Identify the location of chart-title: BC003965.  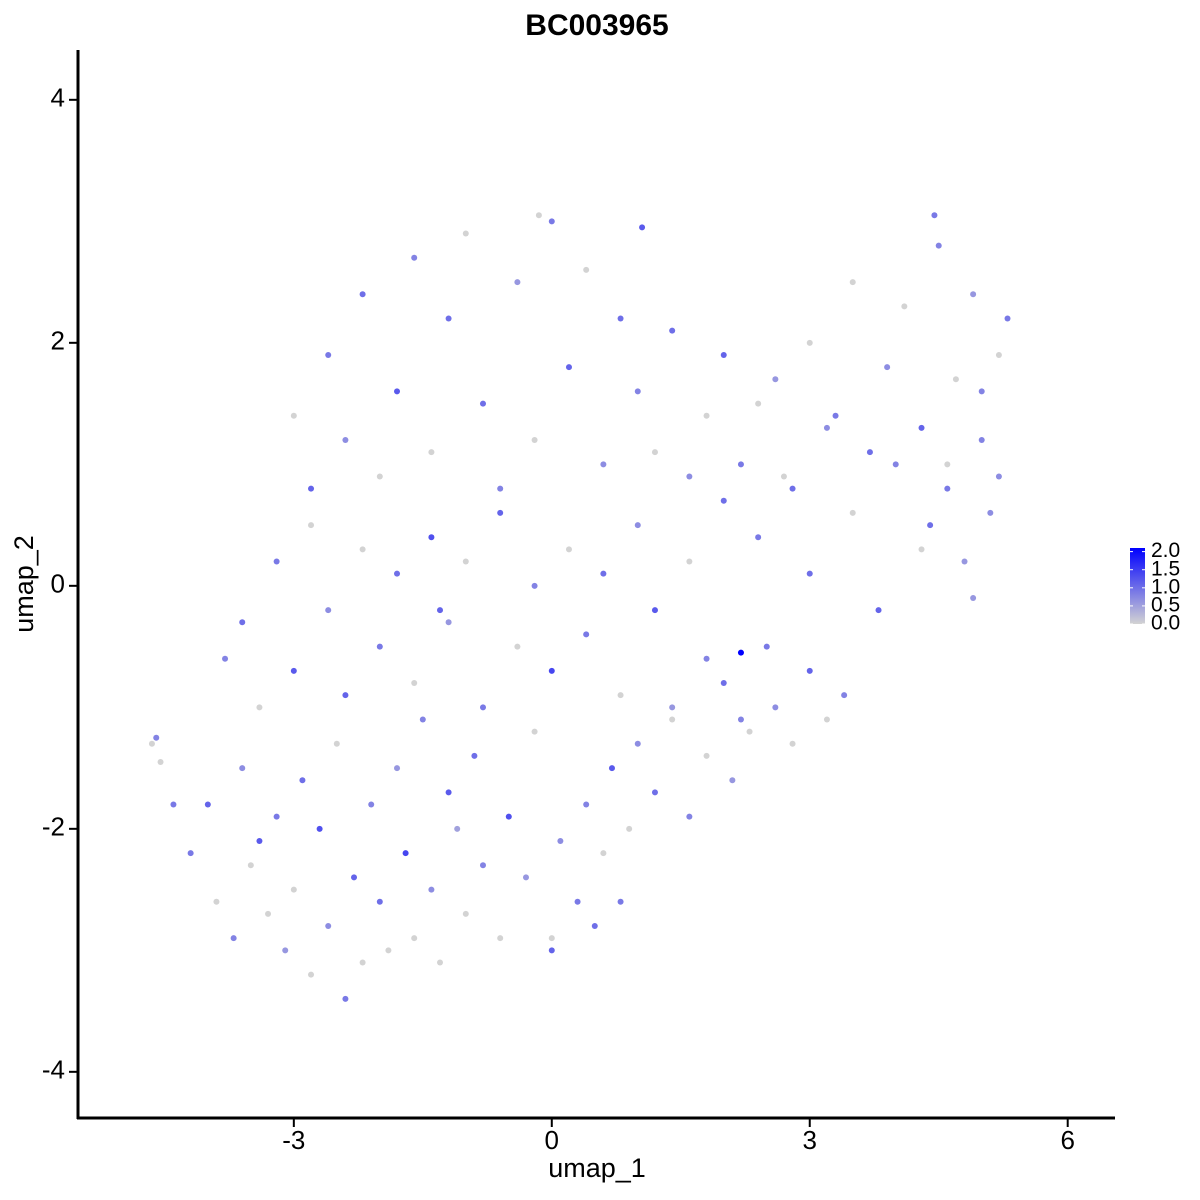
(596, 25).